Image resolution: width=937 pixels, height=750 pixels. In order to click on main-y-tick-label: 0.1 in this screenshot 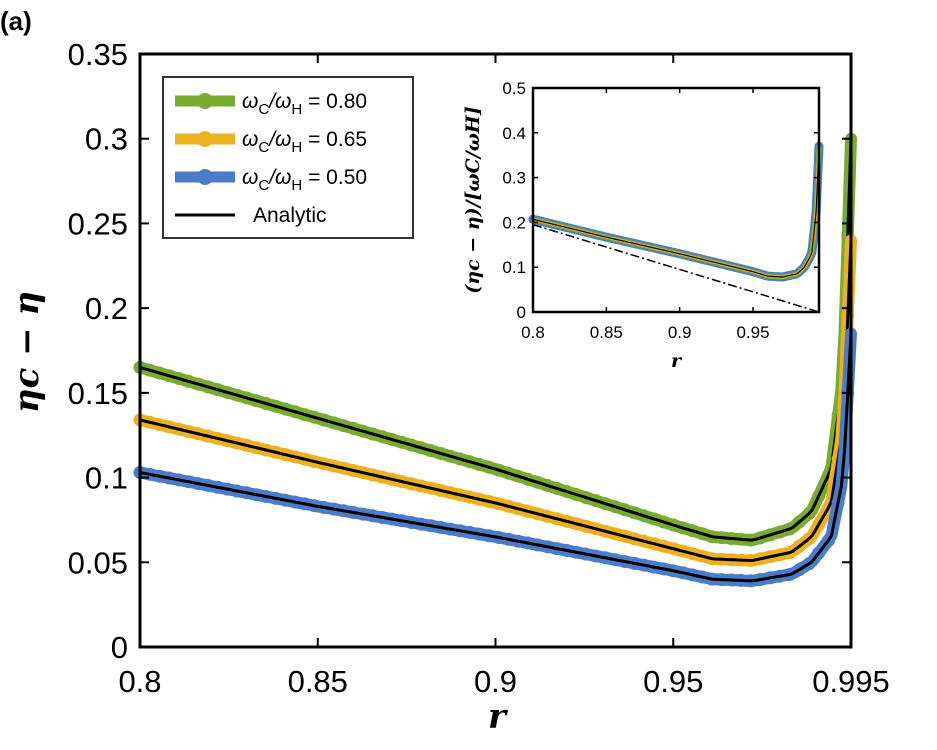, I will do `click(106, 478)`.